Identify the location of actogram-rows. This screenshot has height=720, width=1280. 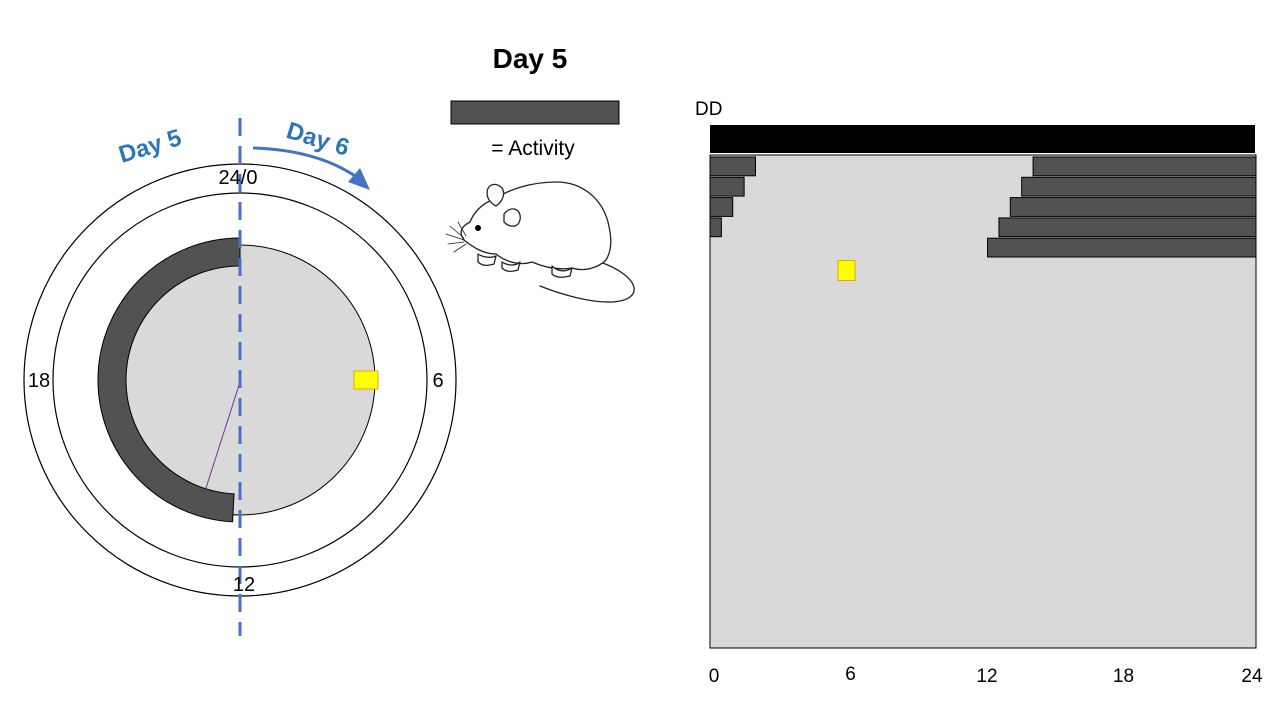
(983, 207).